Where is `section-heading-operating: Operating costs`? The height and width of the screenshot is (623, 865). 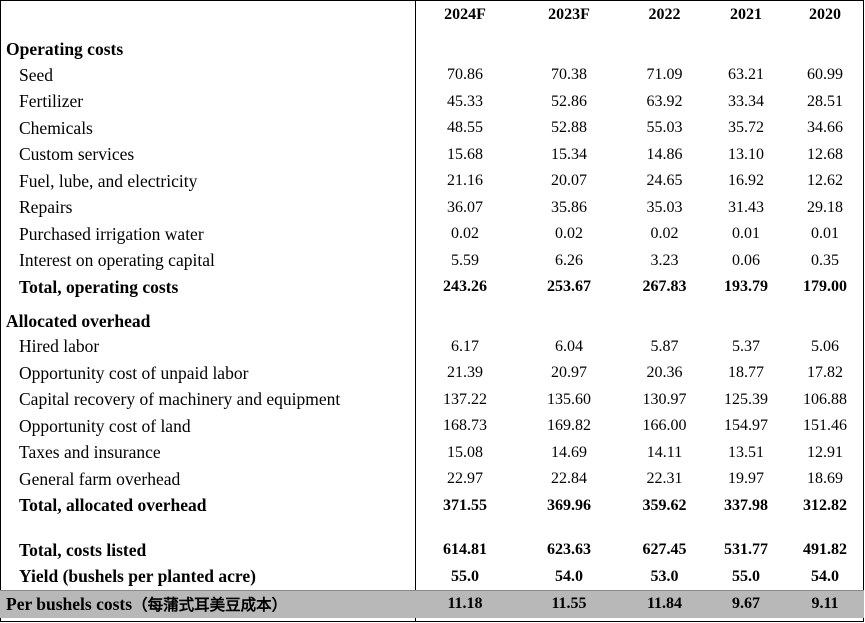
section-heading-operating: Operating costs is located at coordinates (65, 49).